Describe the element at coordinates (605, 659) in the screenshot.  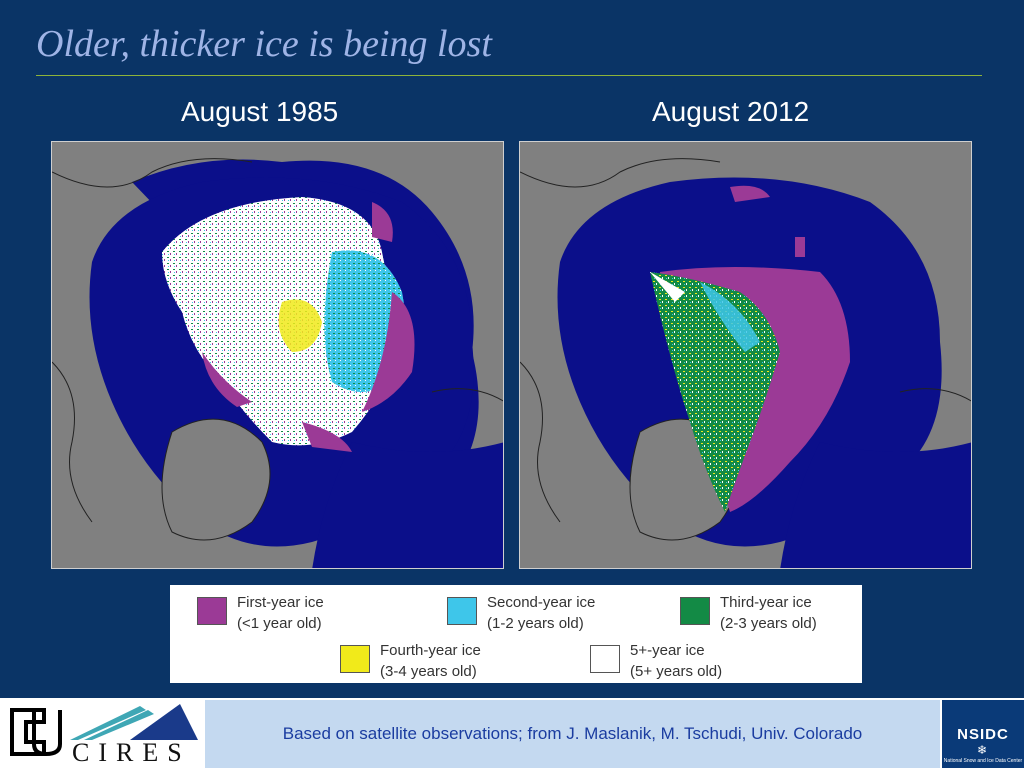
I see `legend-swatch-five-plus-year` at that location.